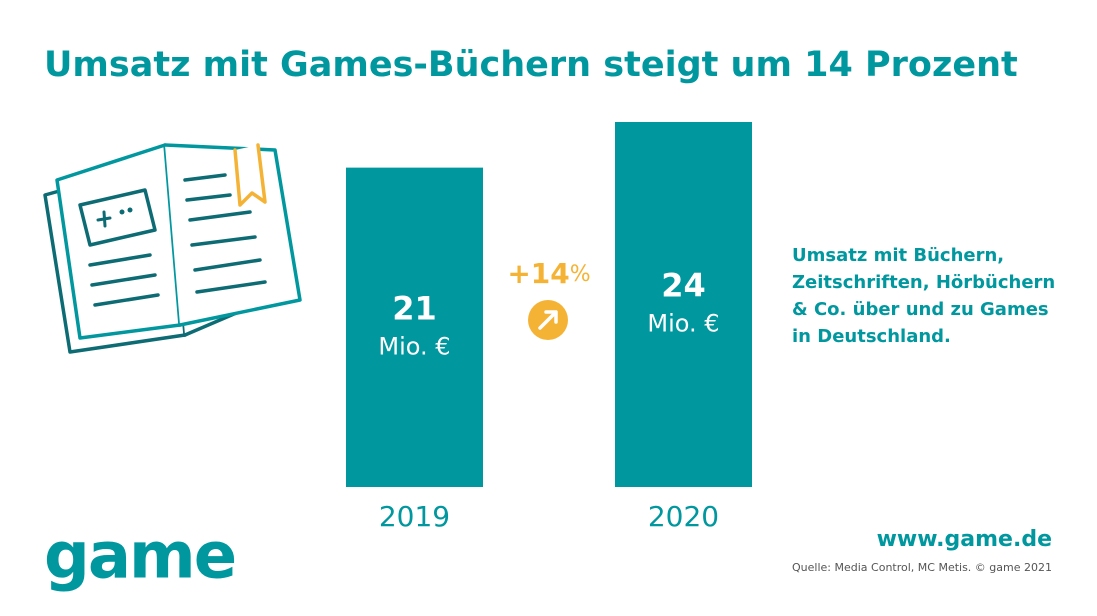  What do you see at coordinates (683, 516) in the screenshot?
I see `x-tick-label: 2020` at bounding box center [683, 516].